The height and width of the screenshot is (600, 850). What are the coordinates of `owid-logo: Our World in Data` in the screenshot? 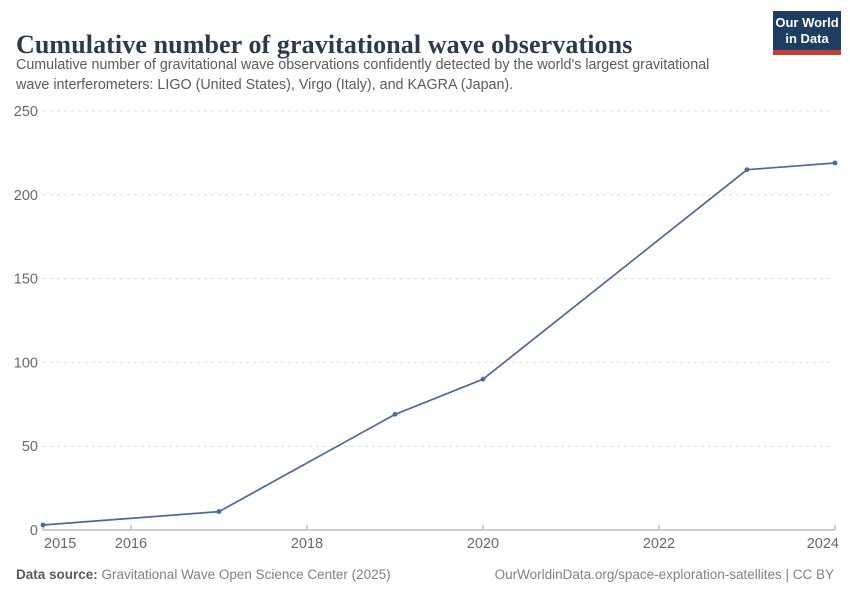 It's located at (807, 33).